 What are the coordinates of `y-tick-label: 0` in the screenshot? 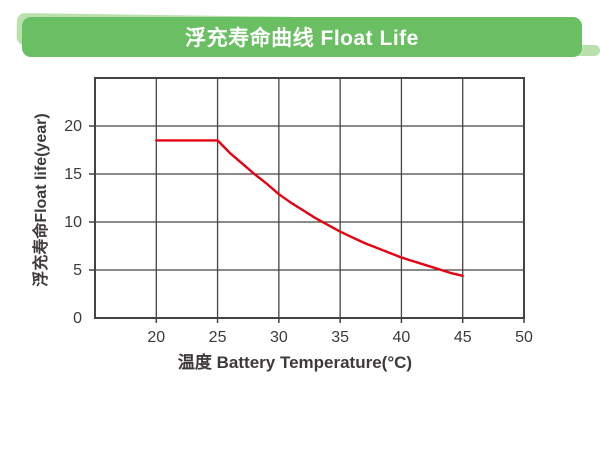 It's located at (77, 318).